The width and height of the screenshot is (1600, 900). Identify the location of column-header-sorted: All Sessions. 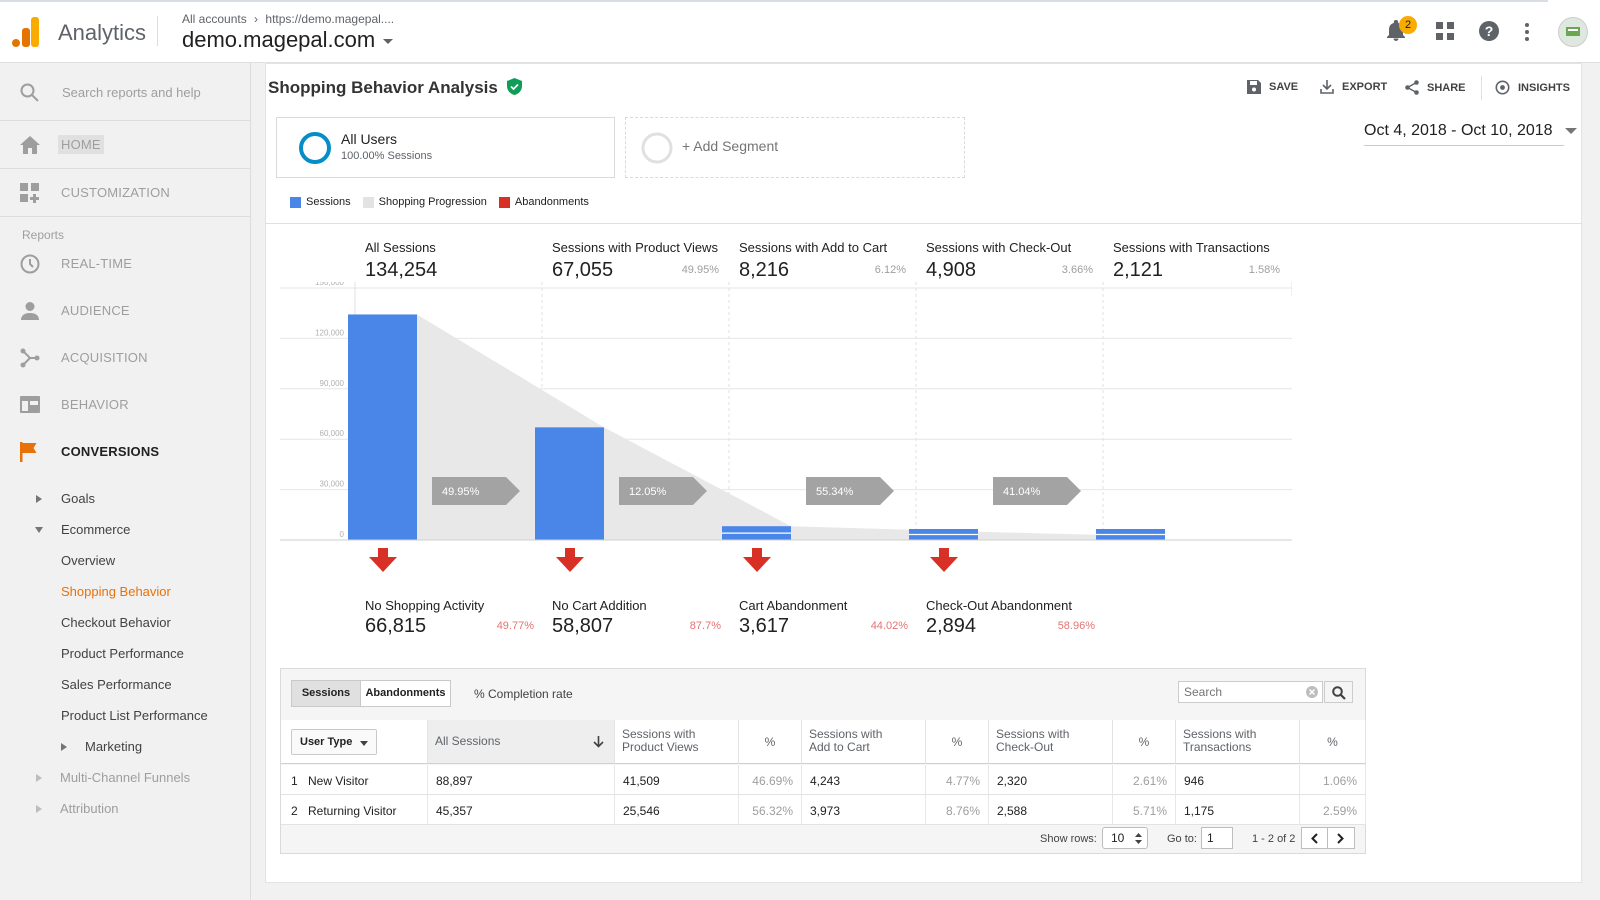
(521, 742).